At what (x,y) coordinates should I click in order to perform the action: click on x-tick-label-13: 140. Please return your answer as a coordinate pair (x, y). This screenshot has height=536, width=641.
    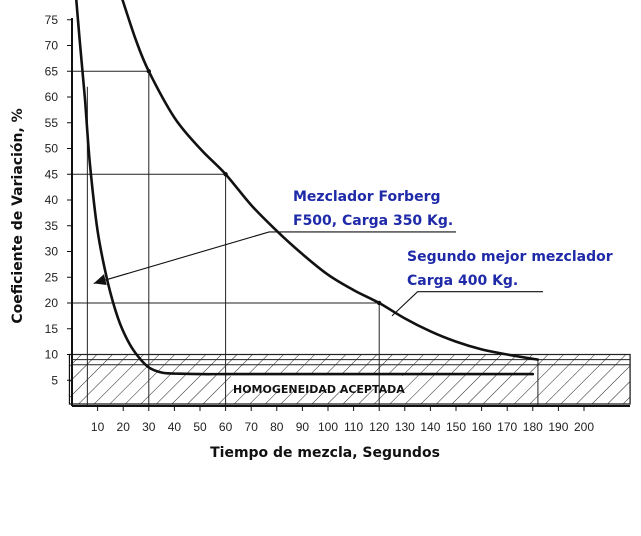
    Looking at the image, I should click on (430, 427).